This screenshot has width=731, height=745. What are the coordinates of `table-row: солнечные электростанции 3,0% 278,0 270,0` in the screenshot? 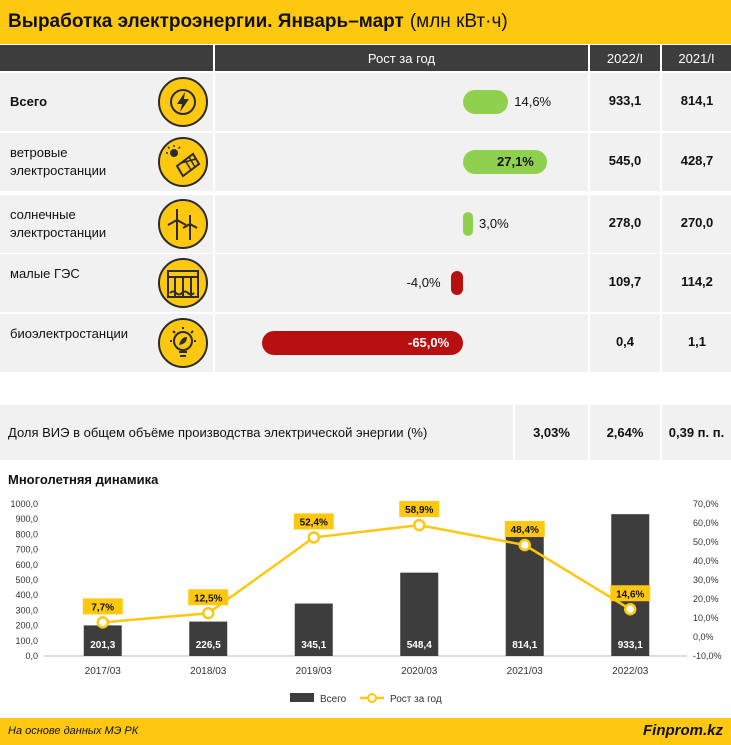 It's located at (365, 224).